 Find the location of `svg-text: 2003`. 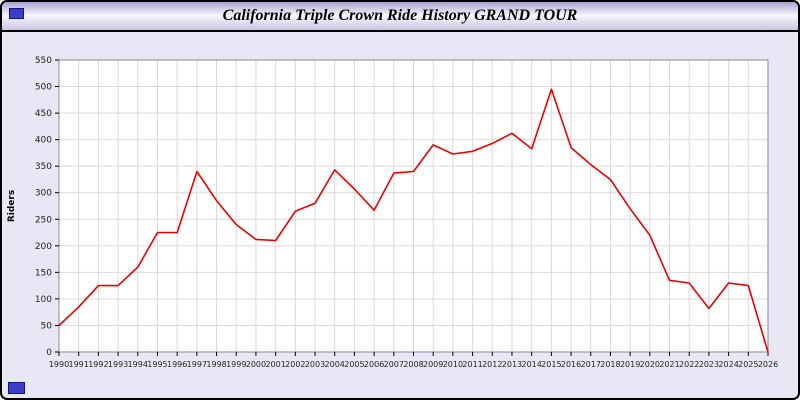

svg-text: 2003 is located at coordinates (315, 364).